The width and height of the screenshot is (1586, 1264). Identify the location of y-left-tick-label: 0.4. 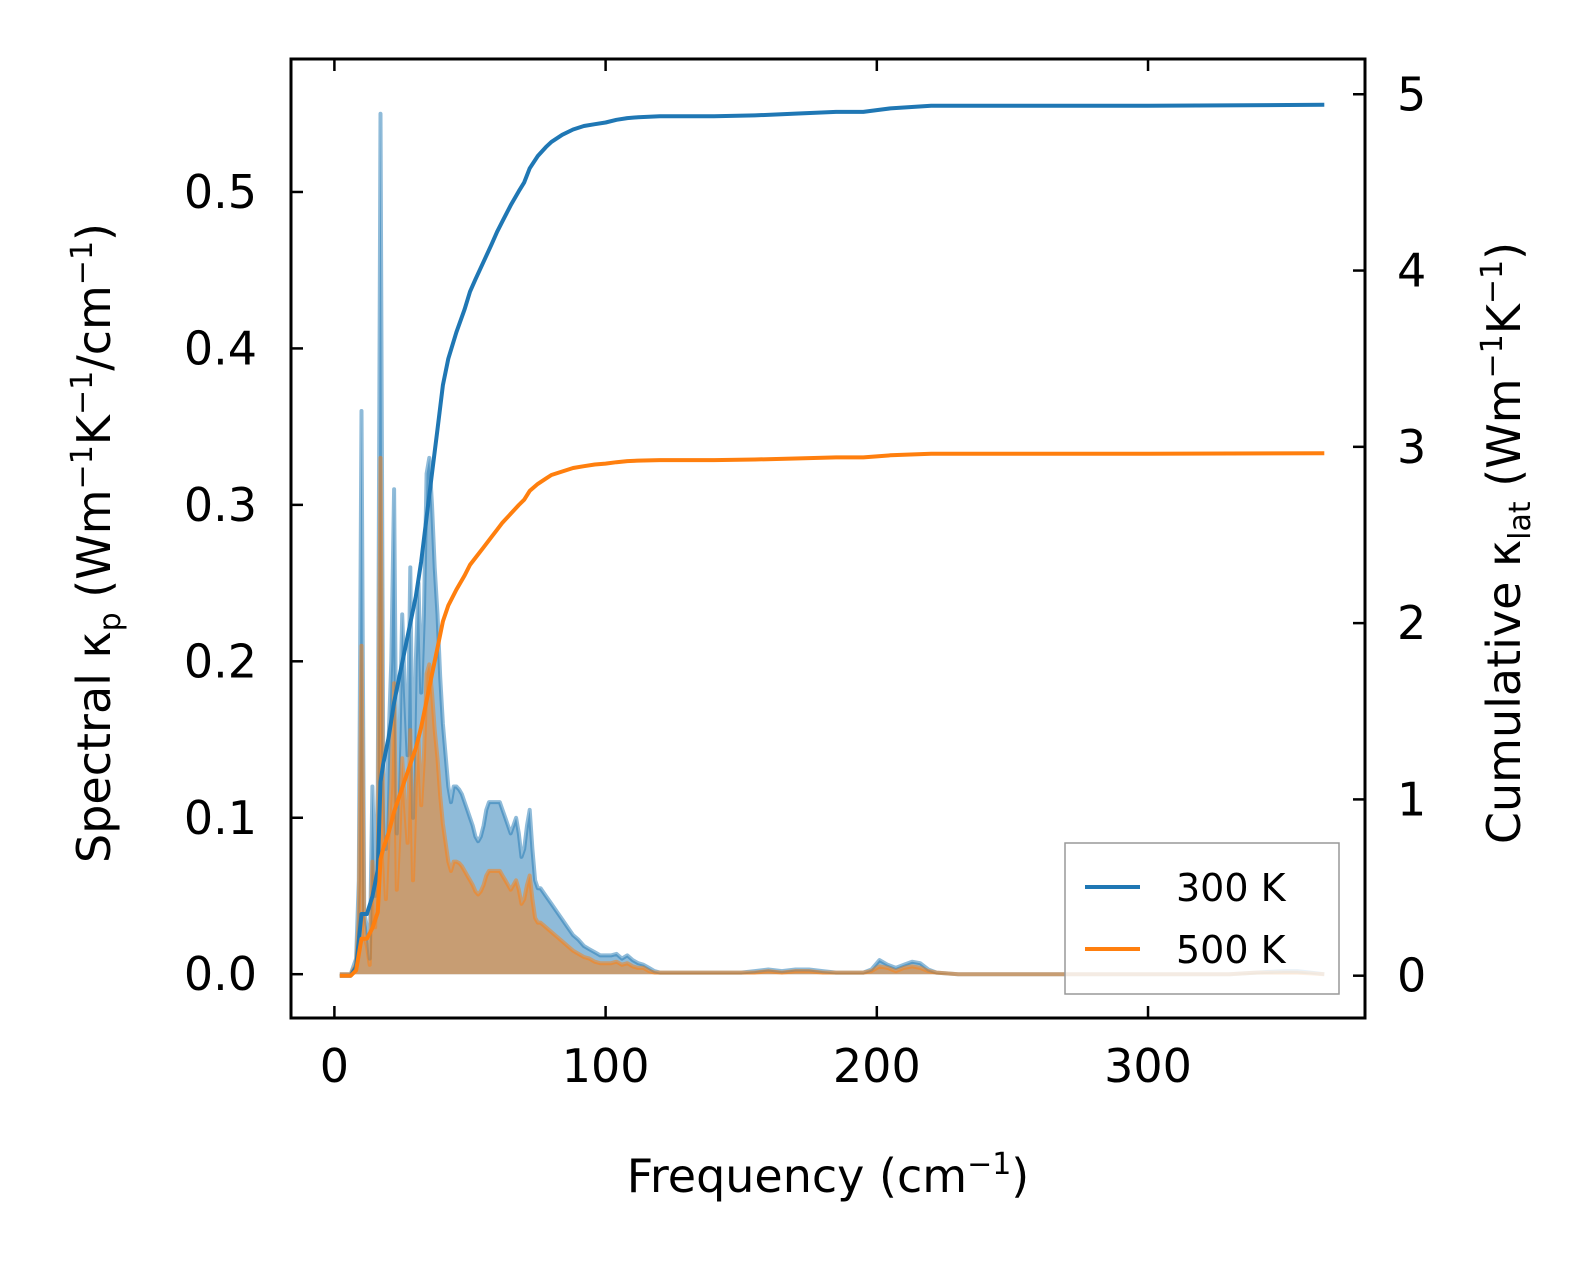
(220, 348).